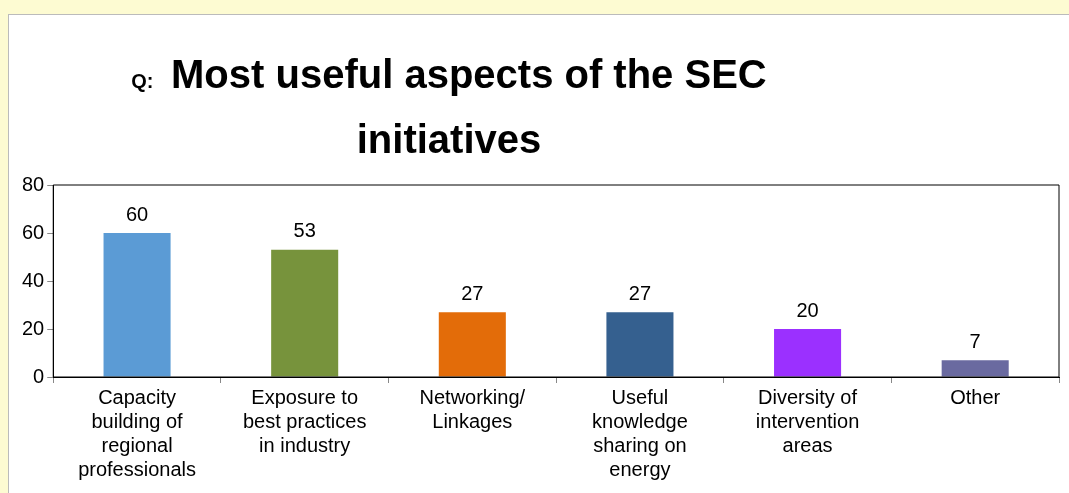 Image resolution: width=1069 pixels, height=493 pixels. I want to click on y-tick-label: 60, so click(33, 231).